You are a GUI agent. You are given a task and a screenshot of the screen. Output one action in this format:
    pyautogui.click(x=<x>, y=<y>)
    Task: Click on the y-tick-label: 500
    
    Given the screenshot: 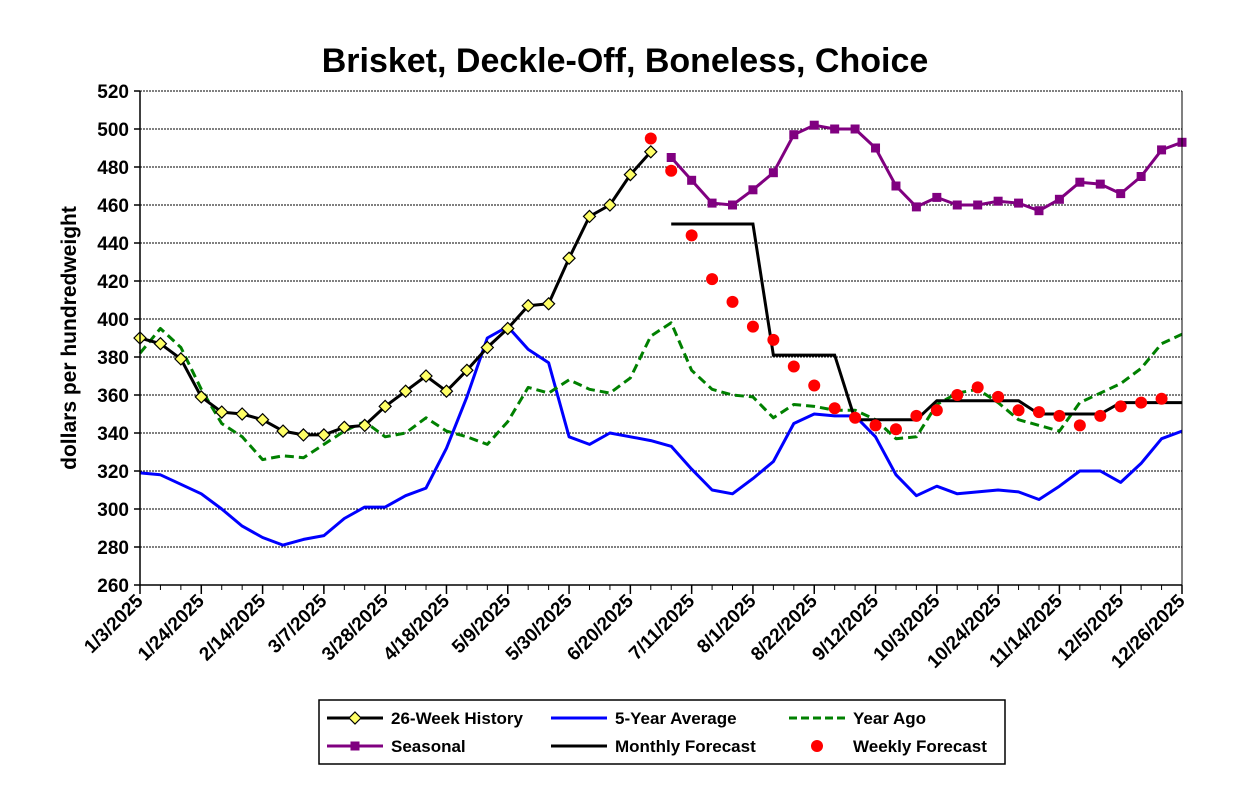 What is the action you would take?
    pyautogui.click(x=113, y=130)
    